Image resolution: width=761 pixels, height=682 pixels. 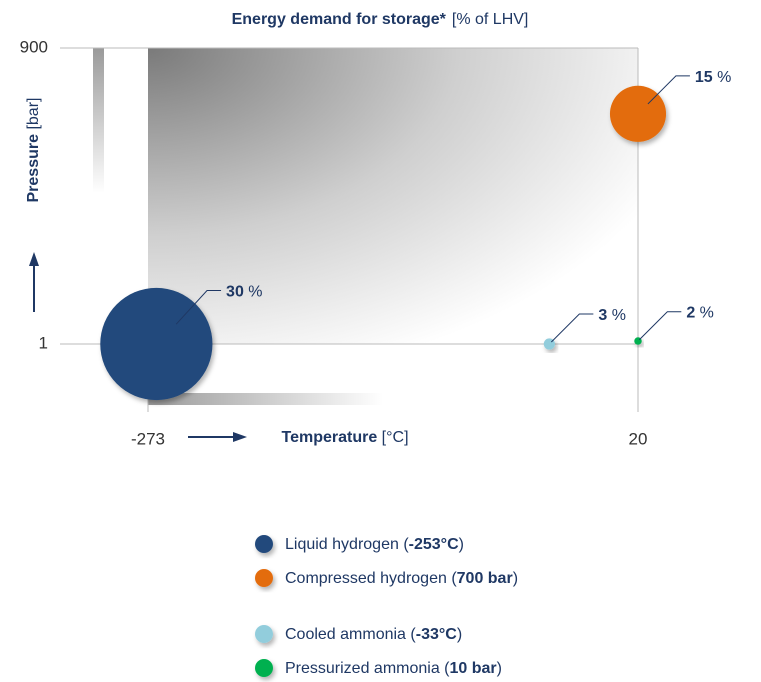 I want to click on data-label: 2 %, so click(x=700, y=313).